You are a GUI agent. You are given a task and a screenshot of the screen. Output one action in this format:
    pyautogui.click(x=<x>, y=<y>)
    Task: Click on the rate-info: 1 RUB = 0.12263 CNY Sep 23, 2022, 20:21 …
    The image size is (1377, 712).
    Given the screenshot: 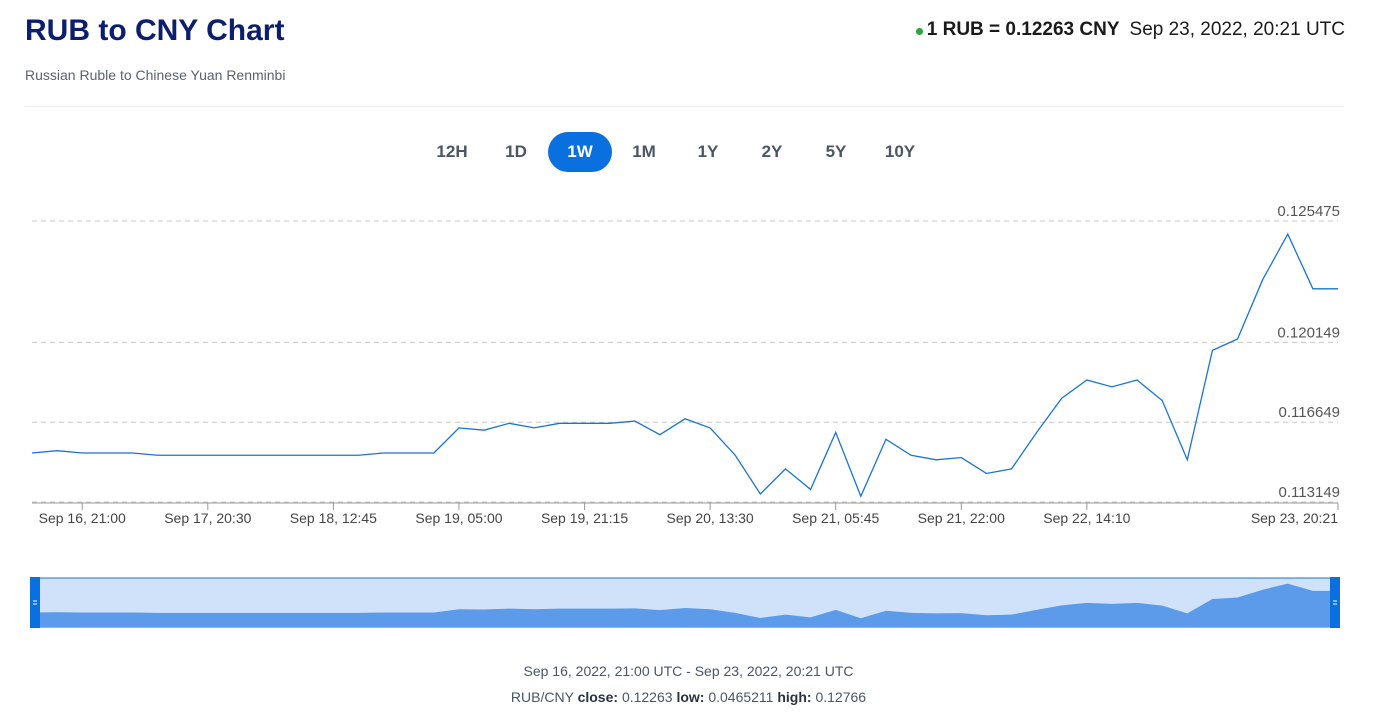 What is the action you would take?
    pyautogui.click(x=1130, y=30)
    